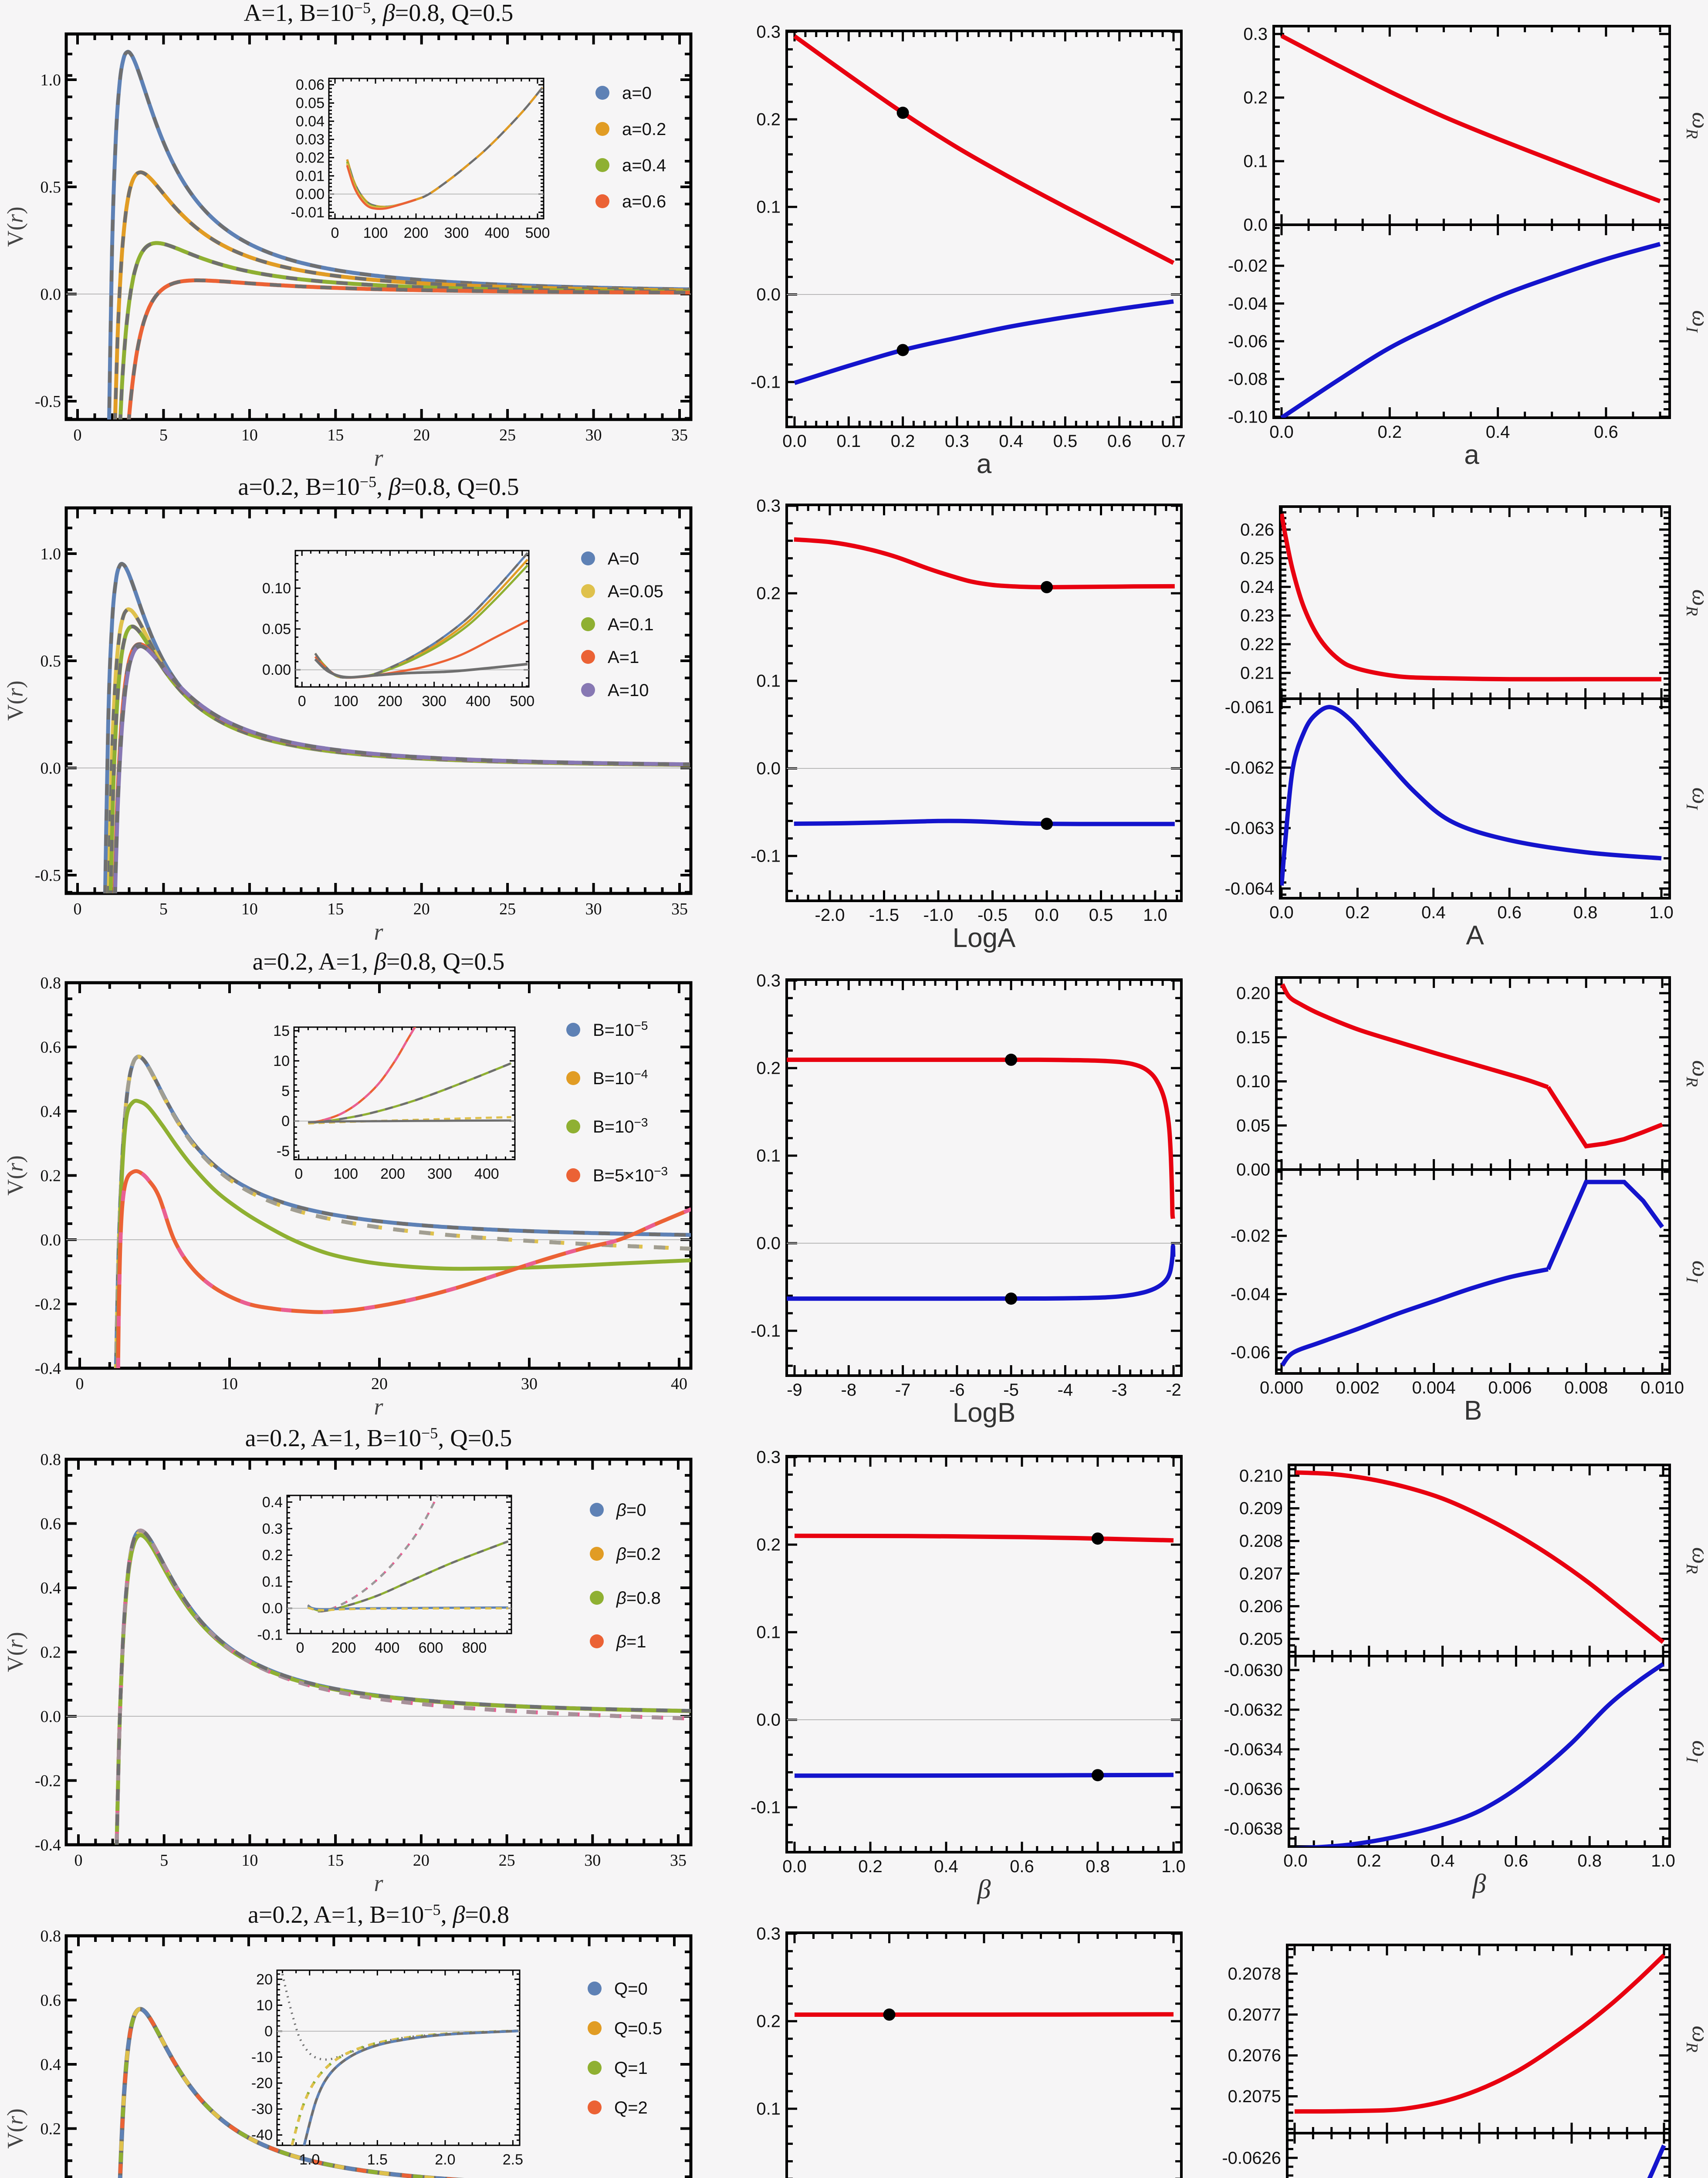 This screenshot has height=2178, width=1708. Describe the element at coordinates (679, 1384) in the screenshot. I see `svg-text: 40` at that location.